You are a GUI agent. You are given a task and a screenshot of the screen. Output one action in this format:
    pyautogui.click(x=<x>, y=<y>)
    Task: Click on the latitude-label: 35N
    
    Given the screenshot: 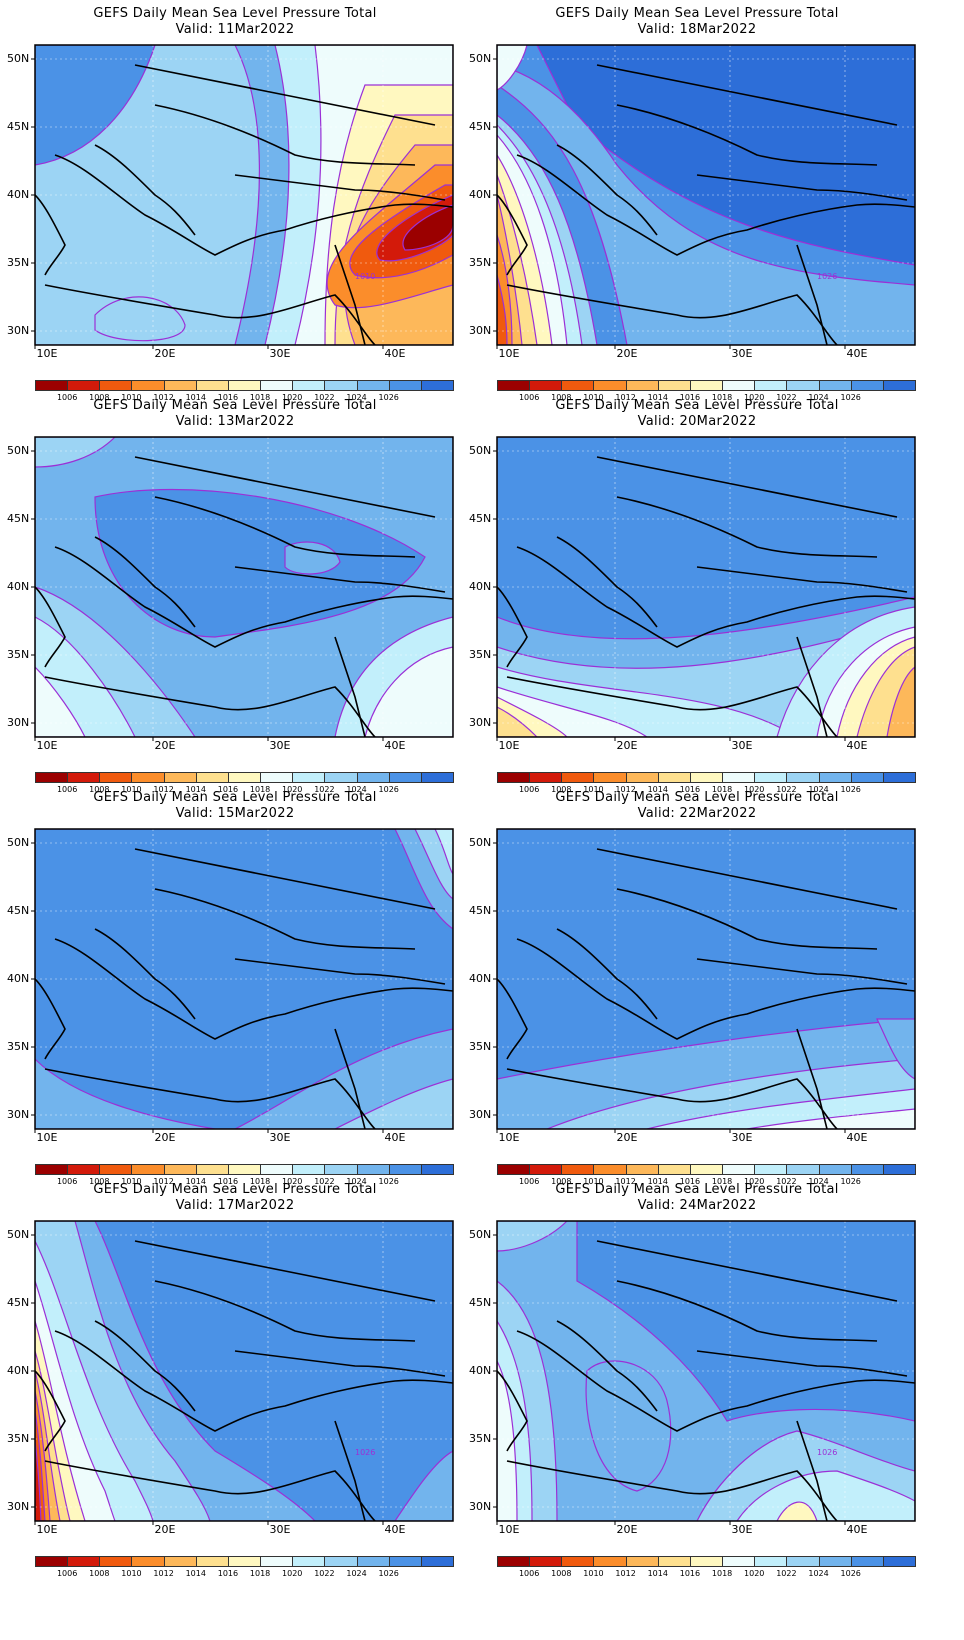 What is the action you would take?
    pyautogui.click(x=480, y=654)
    